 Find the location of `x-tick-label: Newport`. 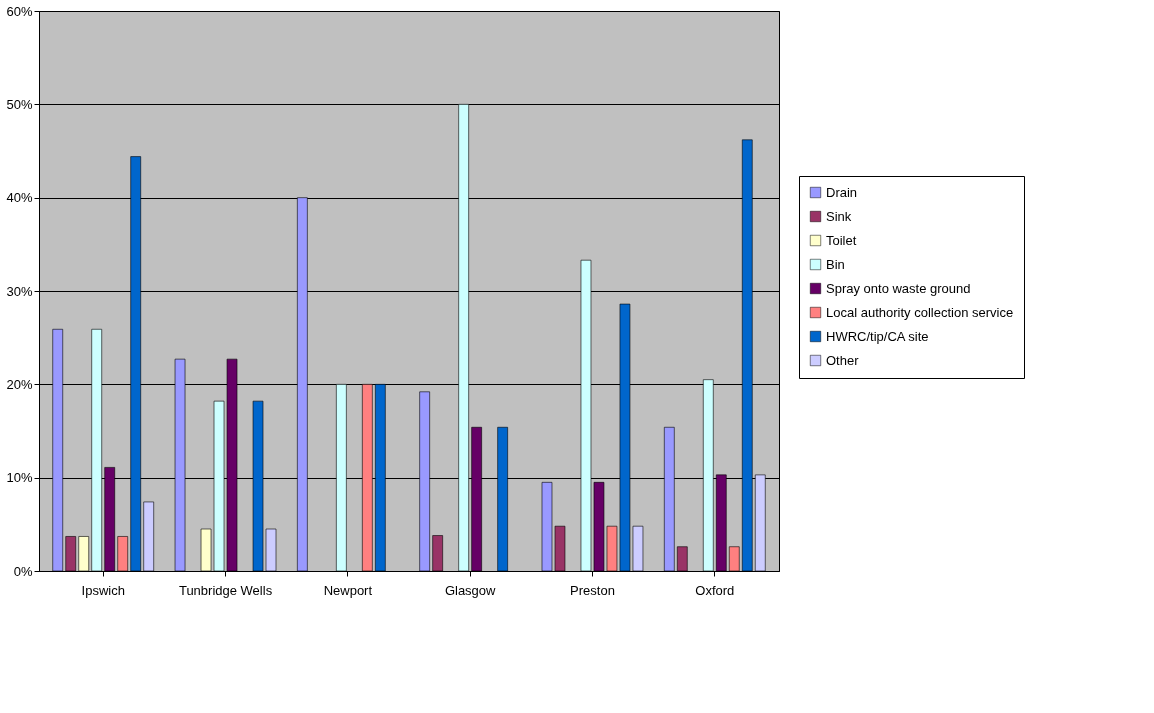

x-tick-label: Newport is located at coordinates (348, 590).